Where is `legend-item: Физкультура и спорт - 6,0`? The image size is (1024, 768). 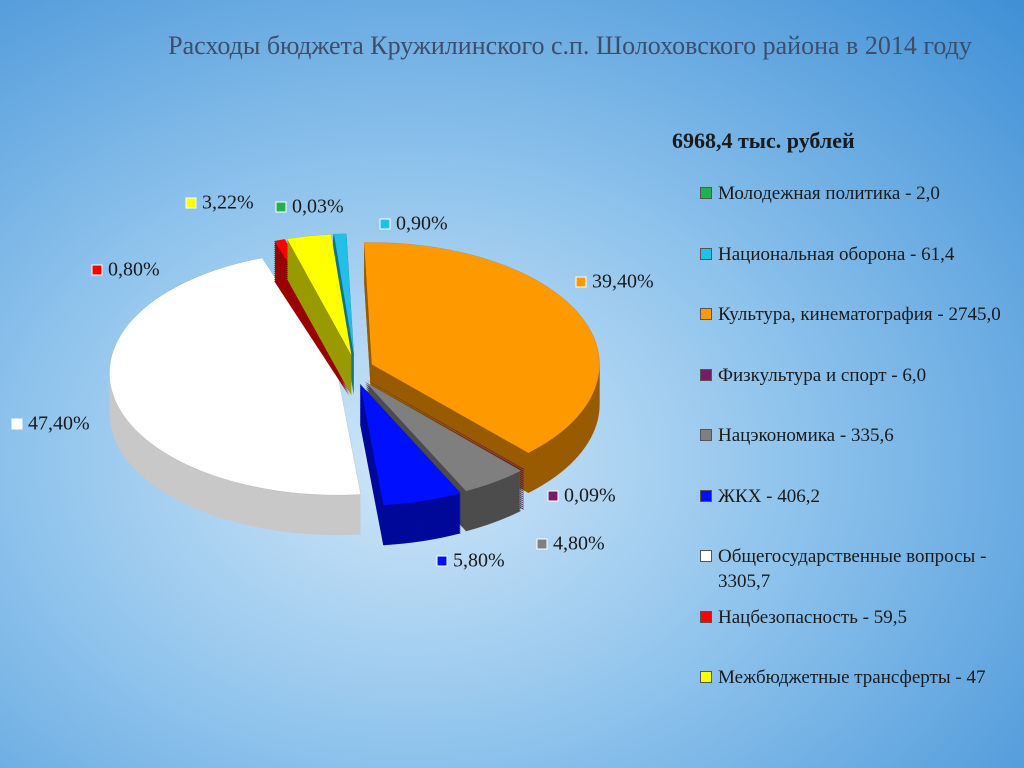
legend-item: Физкультура и спорт - 6,0 is located at coordinates (859, 375).